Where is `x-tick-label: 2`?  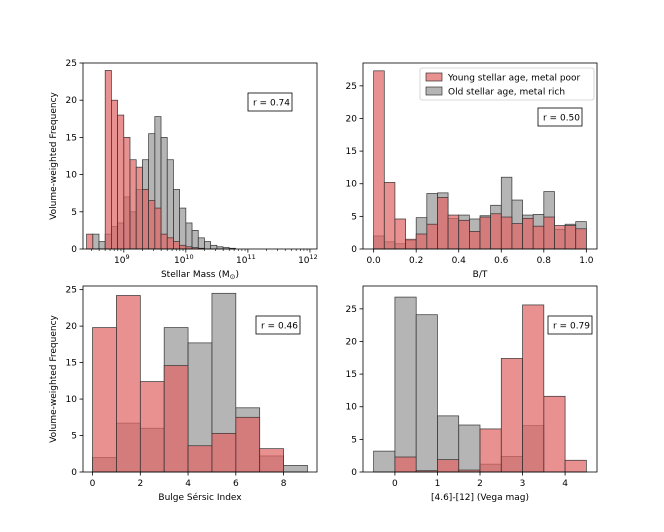 x-tick-label: 2 is located at coordinates (480, 484).